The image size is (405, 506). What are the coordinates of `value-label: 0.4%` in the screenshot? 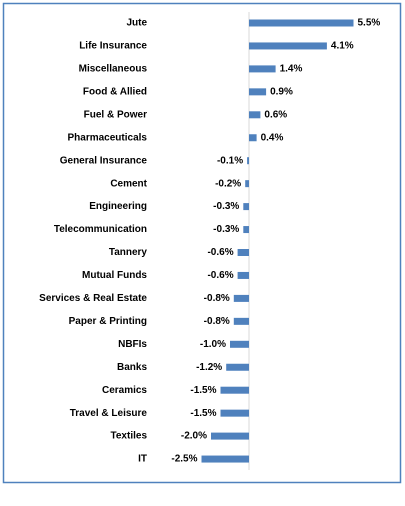 It's located at (272, 137).